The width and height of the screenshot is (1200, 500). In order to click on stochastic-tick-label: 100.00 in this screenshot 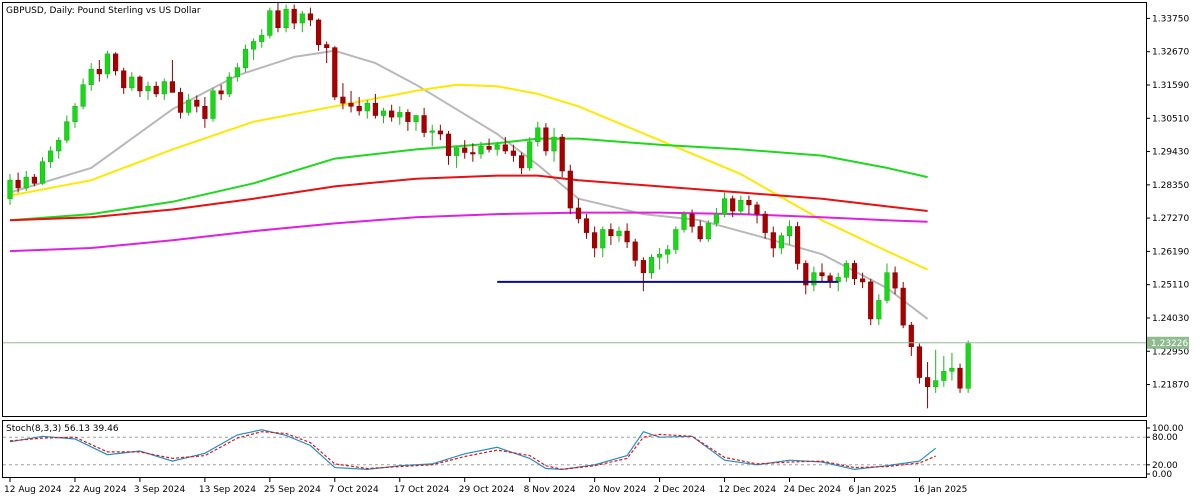, I will do `click(1168, 429)`.